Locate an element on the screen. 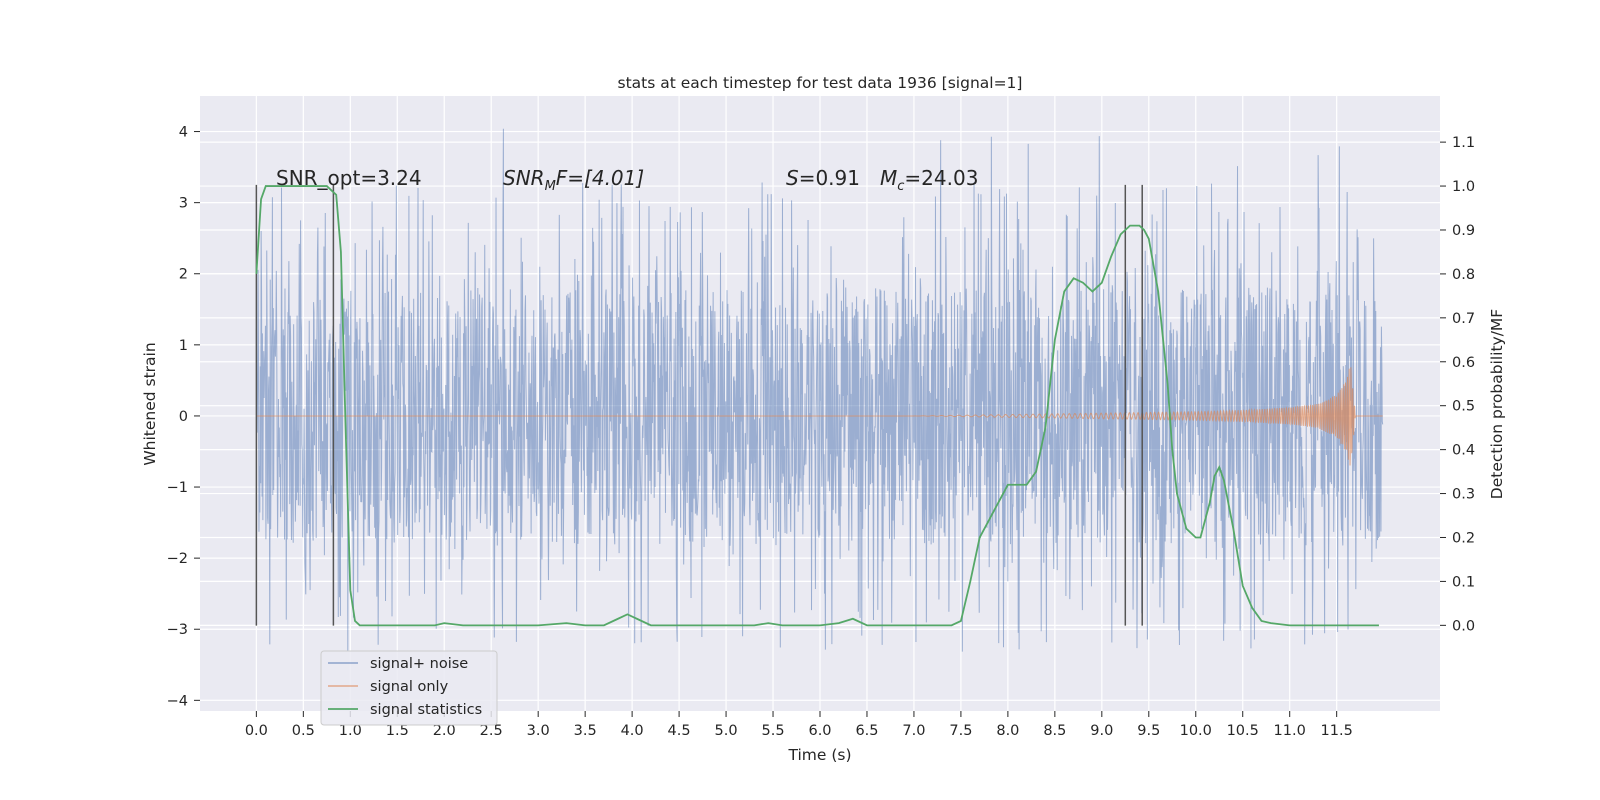 The image size is (1600, 800). legend-box is located at coordinates (409, 688).